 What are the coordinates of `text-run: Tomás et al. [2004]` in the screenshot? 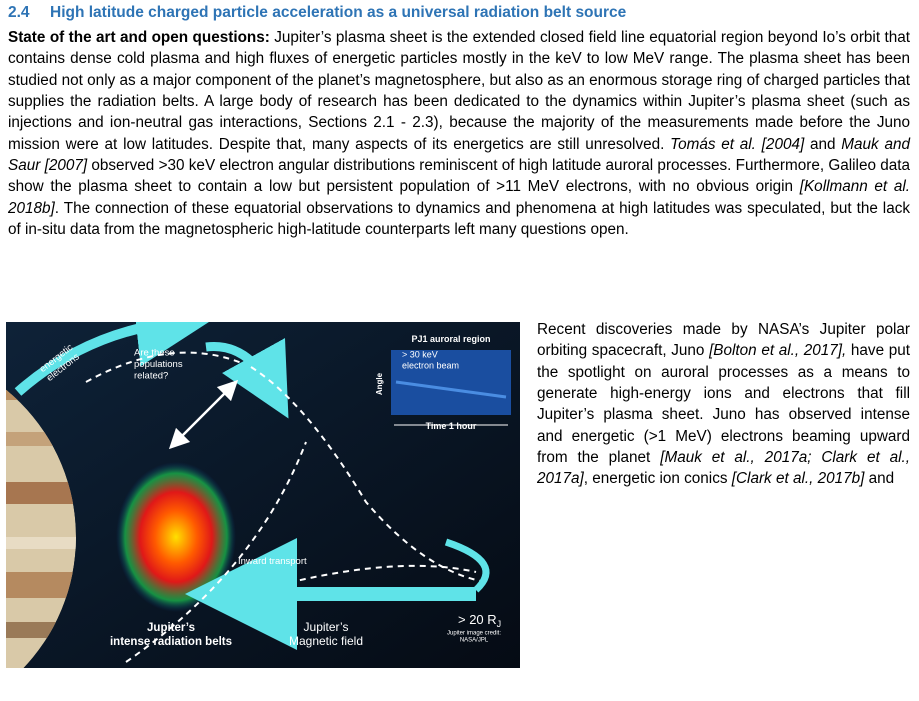 It's located at (737, 144).